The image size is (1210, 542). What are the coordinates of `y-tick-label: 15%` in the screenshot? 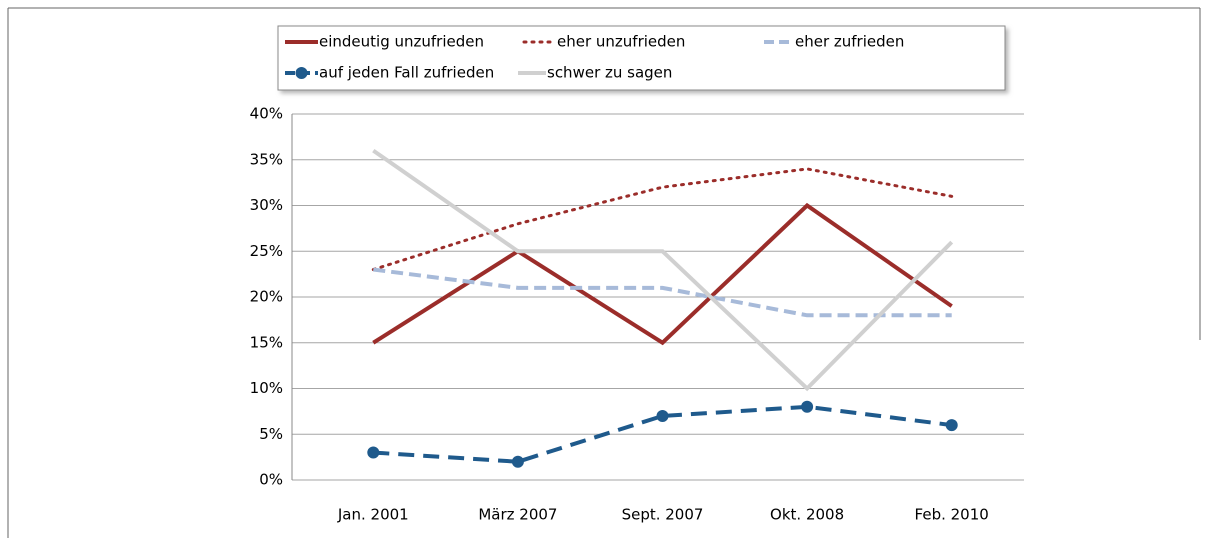 It's located at (266, 342).